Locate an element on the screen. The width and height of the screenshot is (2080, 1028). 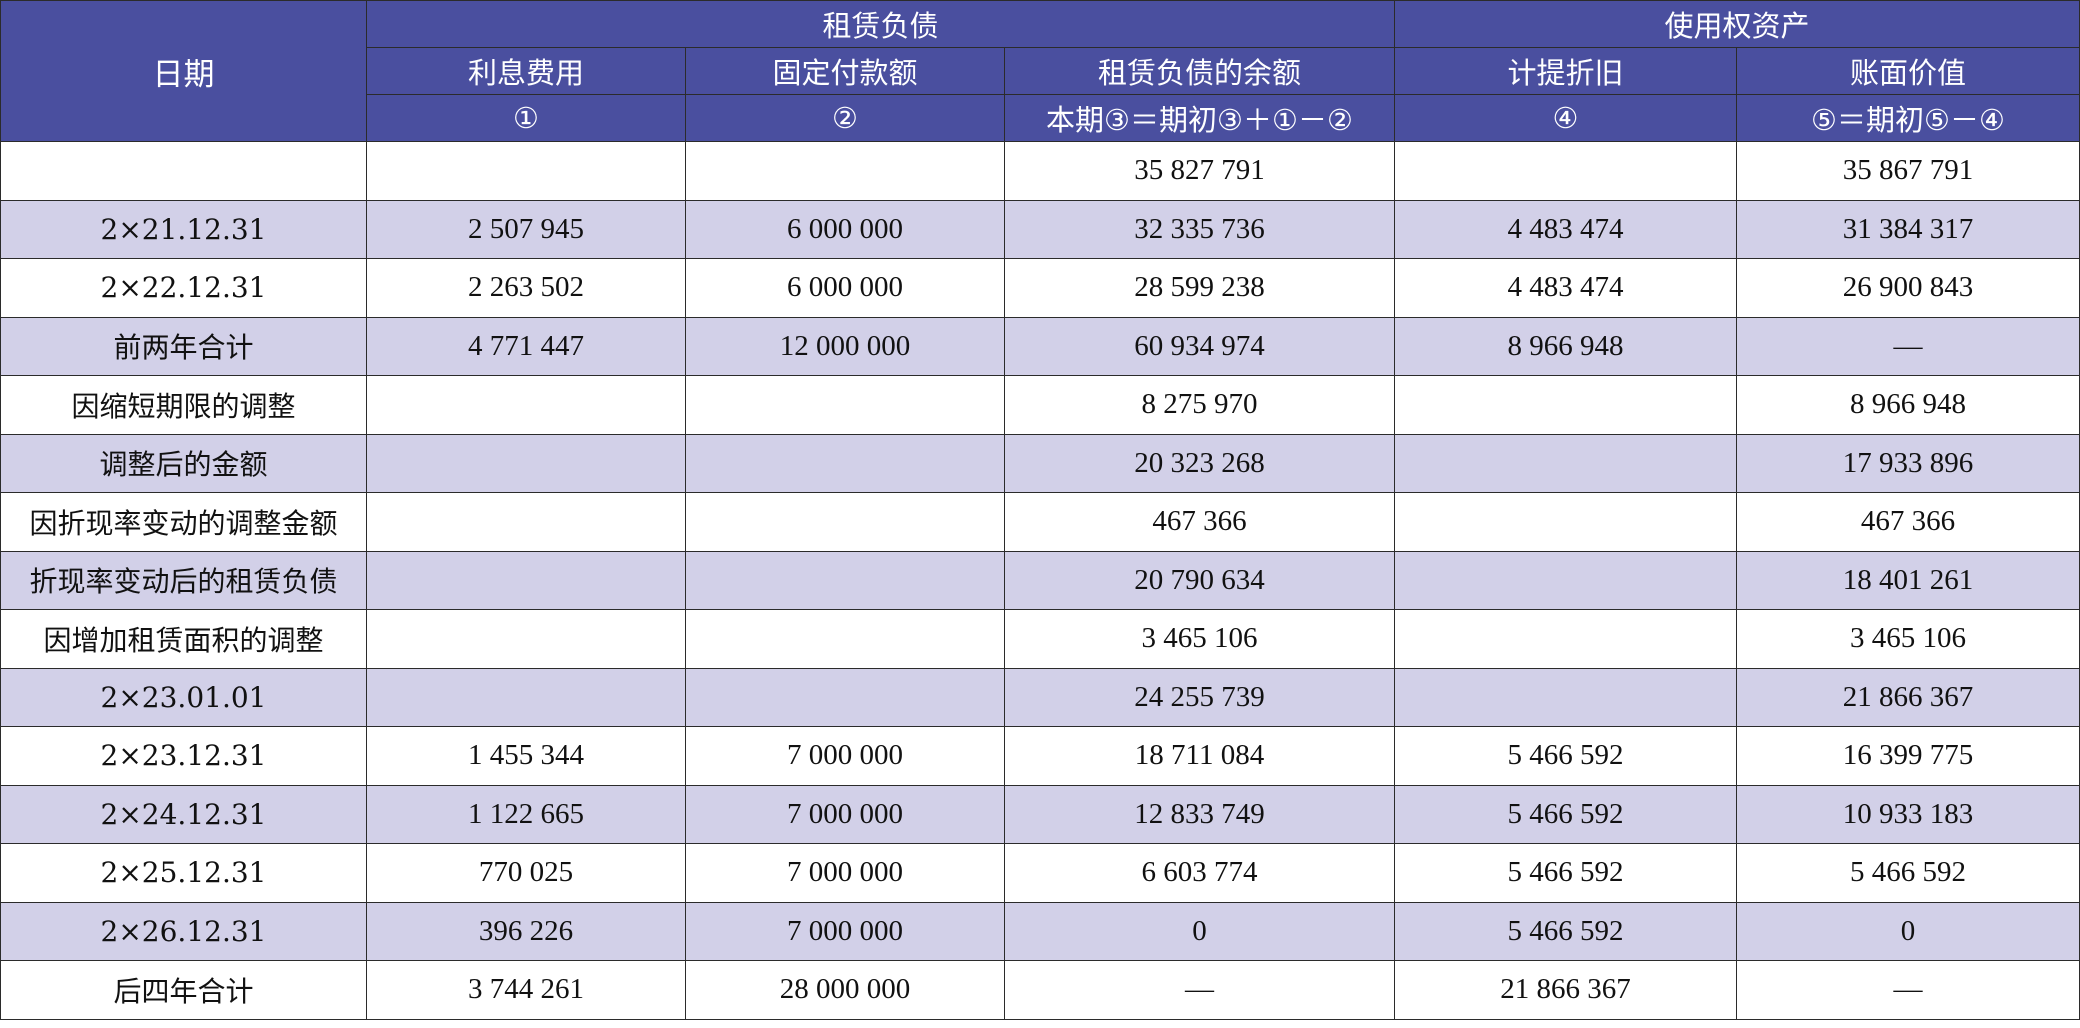
cell-date: 2×26.12.31 is located at coordinates (183, 931).